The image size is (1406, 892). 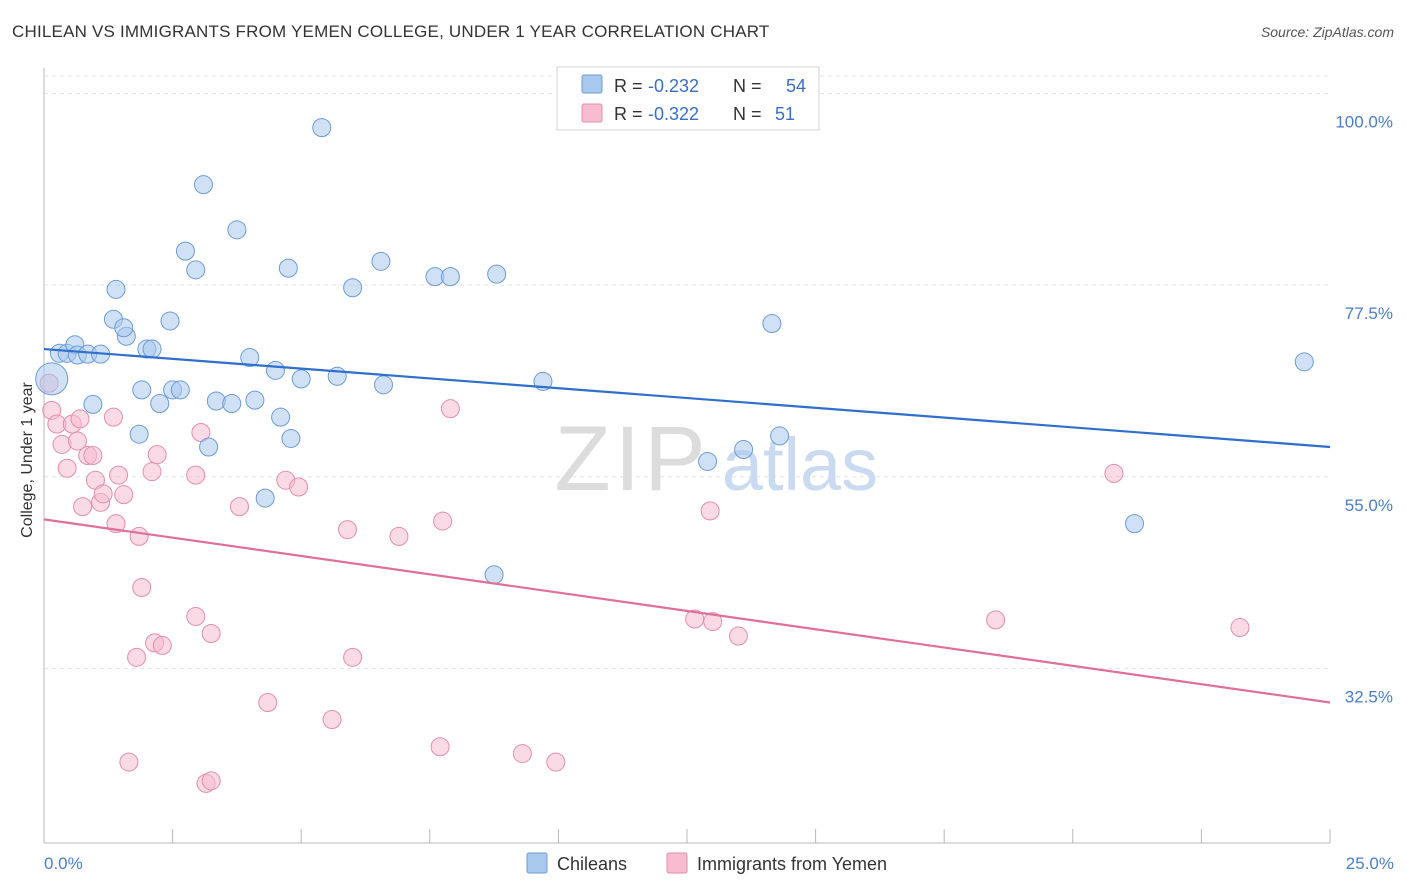 What do you see at coordinates (63, 863) in the screenshot?
I see `x-tick-label-min: 0.0%` at bounding box center [63, 863].